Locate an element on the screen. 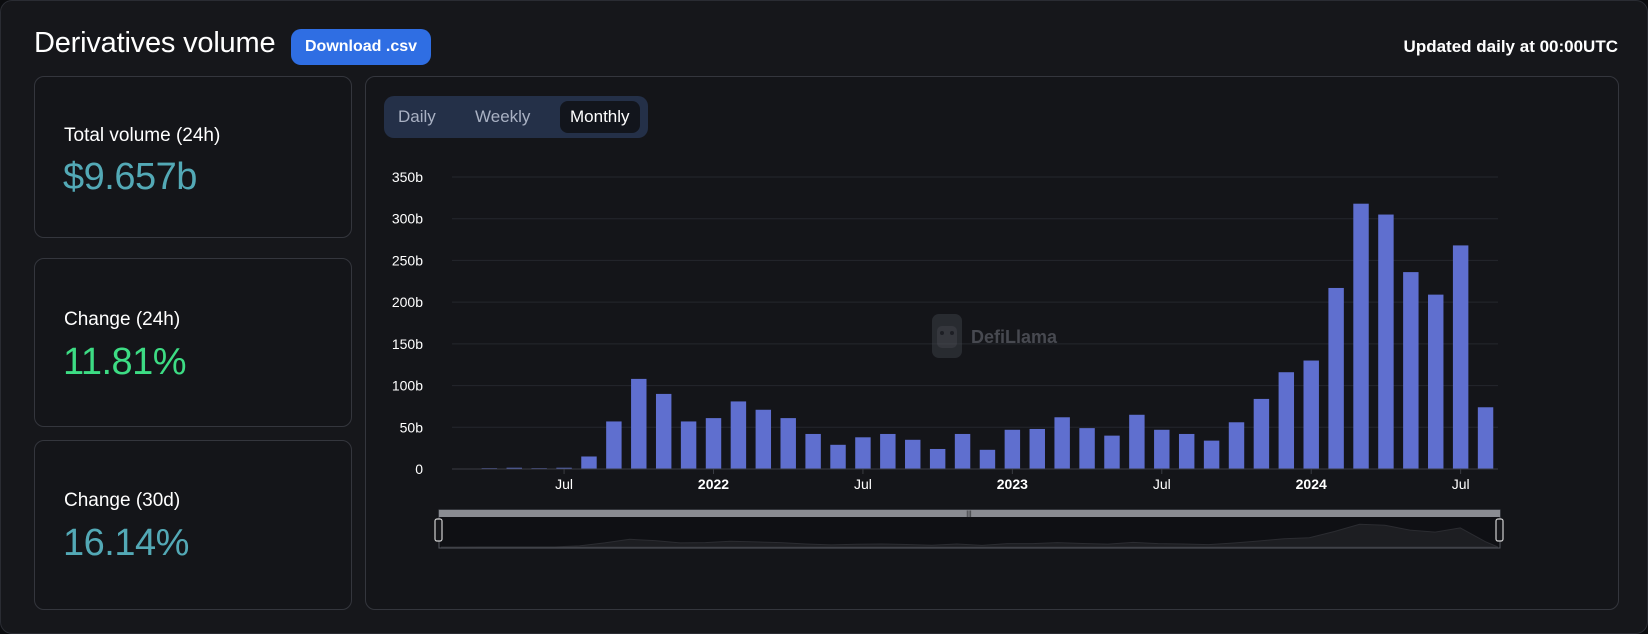 The image size is (1648, 634). stat-card-total-volume: Total volume (24h) $9.657b is located at coordinates (193, 157).